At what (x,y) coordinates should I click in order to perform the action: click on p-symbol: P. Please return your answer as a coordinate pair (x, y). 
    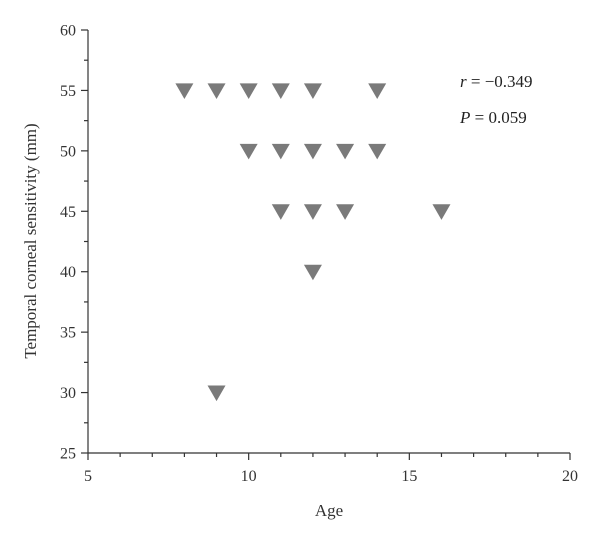
    Looking at the image, I should click on (464, 117).